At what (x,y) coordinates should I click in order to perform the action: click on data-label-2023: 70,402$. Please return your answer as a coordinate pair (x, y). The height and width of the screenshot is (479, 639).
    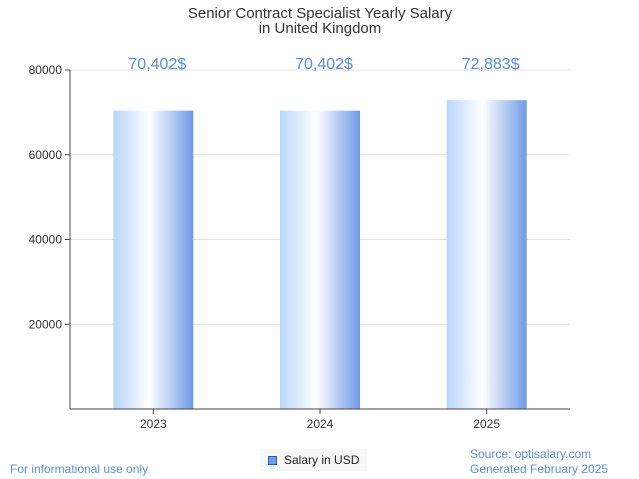
    Looking at the image, I should click on (157, 64).